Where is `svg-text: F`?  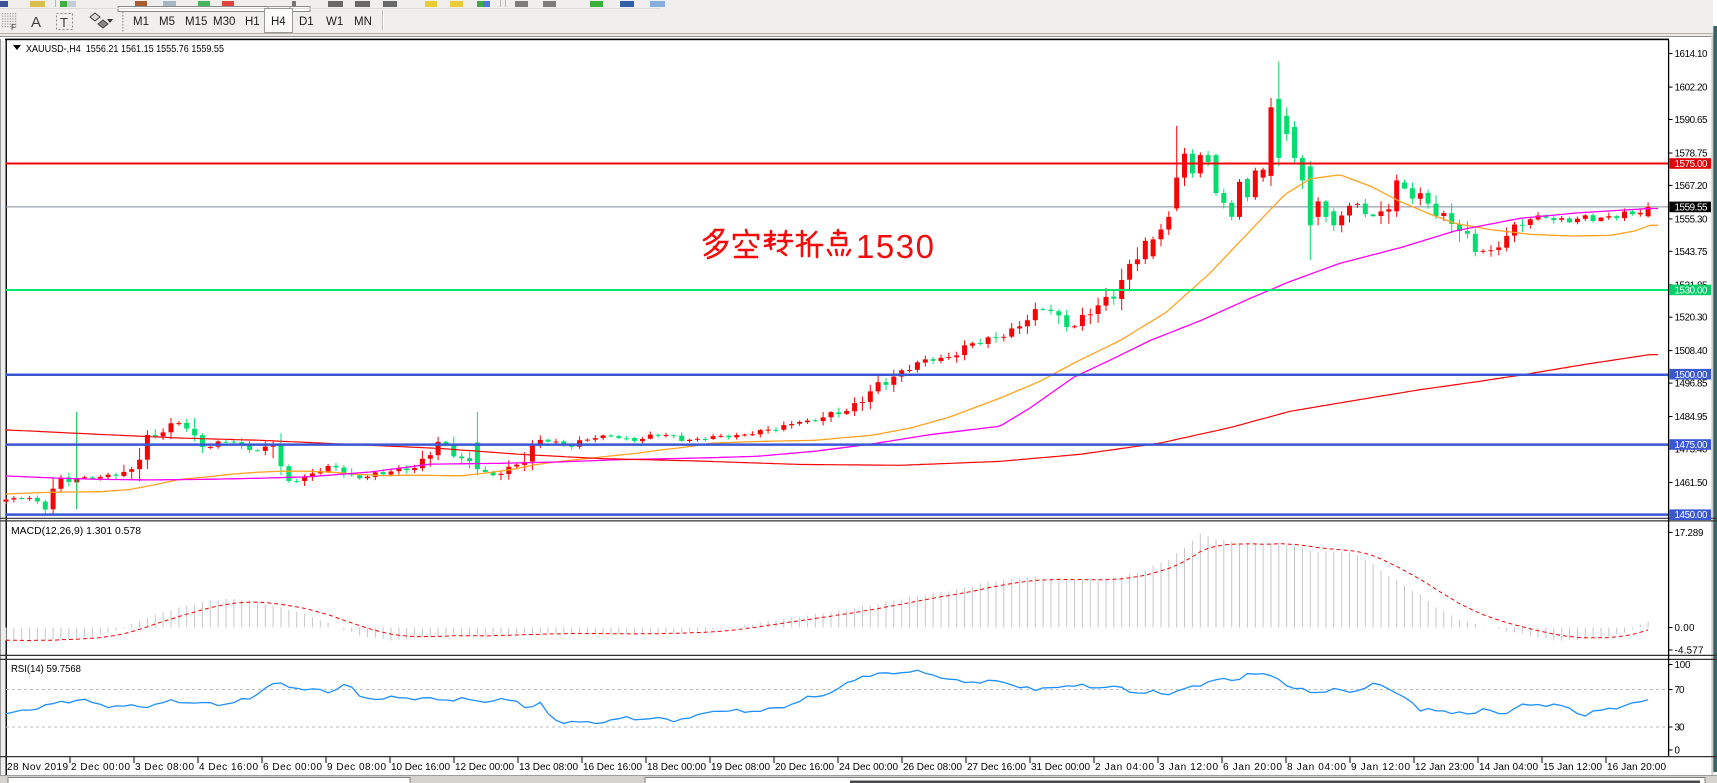 svg-text: F is located at coordinates (13, 27).